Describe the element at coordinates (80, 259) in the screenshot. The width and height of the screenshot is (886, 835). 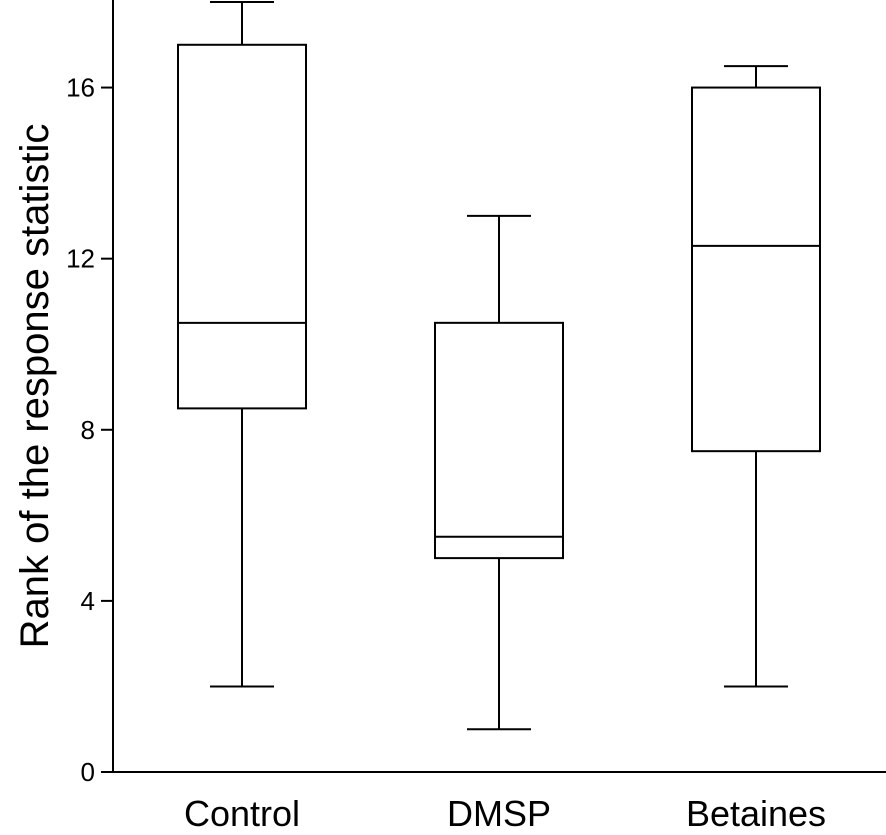
I see `y-tick-label: 12` at that location.